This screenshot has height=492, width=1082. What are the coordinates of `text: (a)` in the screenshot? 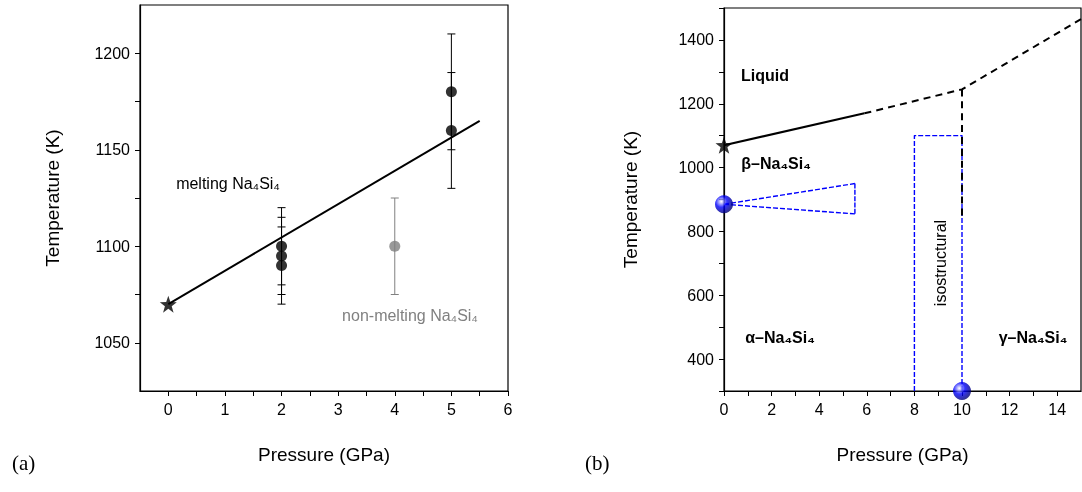 It's located at (24, 462).